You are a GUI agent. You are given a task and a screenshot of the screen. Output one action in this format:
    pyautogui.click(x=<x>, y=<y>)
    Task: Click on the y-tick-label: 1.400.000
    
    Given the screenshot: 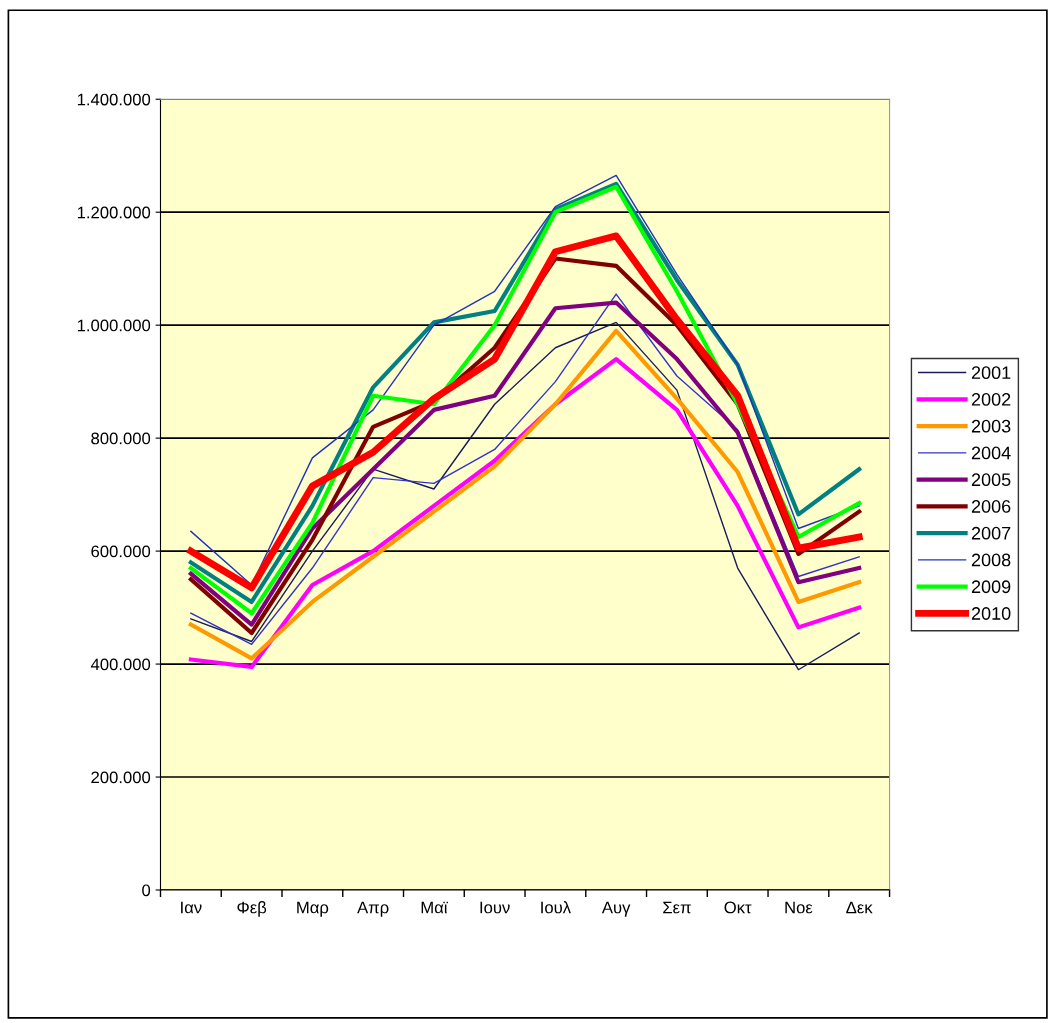 What is the action you would take?
    pyautogui.click(x=114, y=99)
    